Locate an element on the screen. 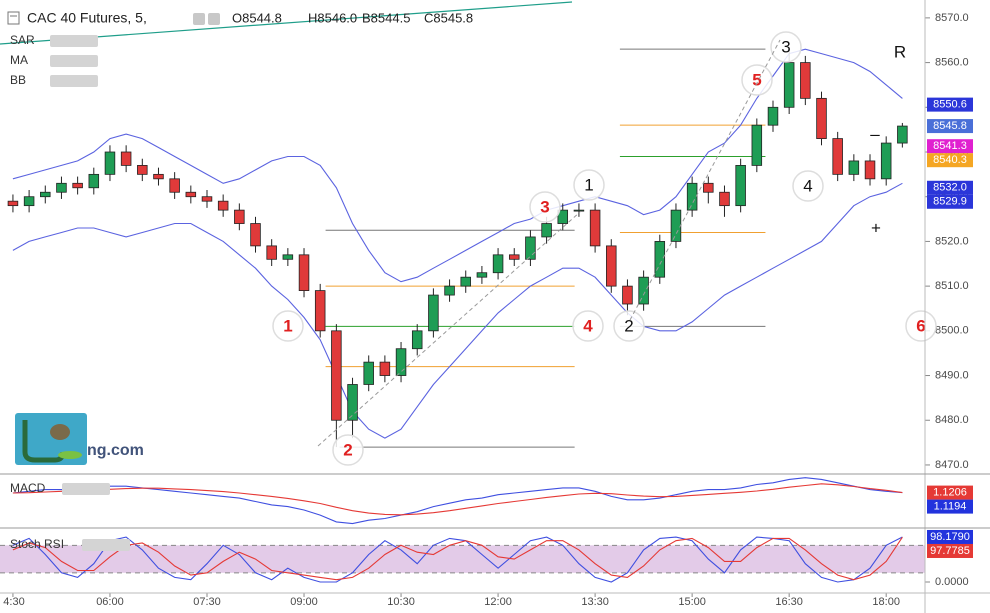 This screenshot has height=613, width=990. x-tick-label: 15:00 is located at coordinates (692, 602).